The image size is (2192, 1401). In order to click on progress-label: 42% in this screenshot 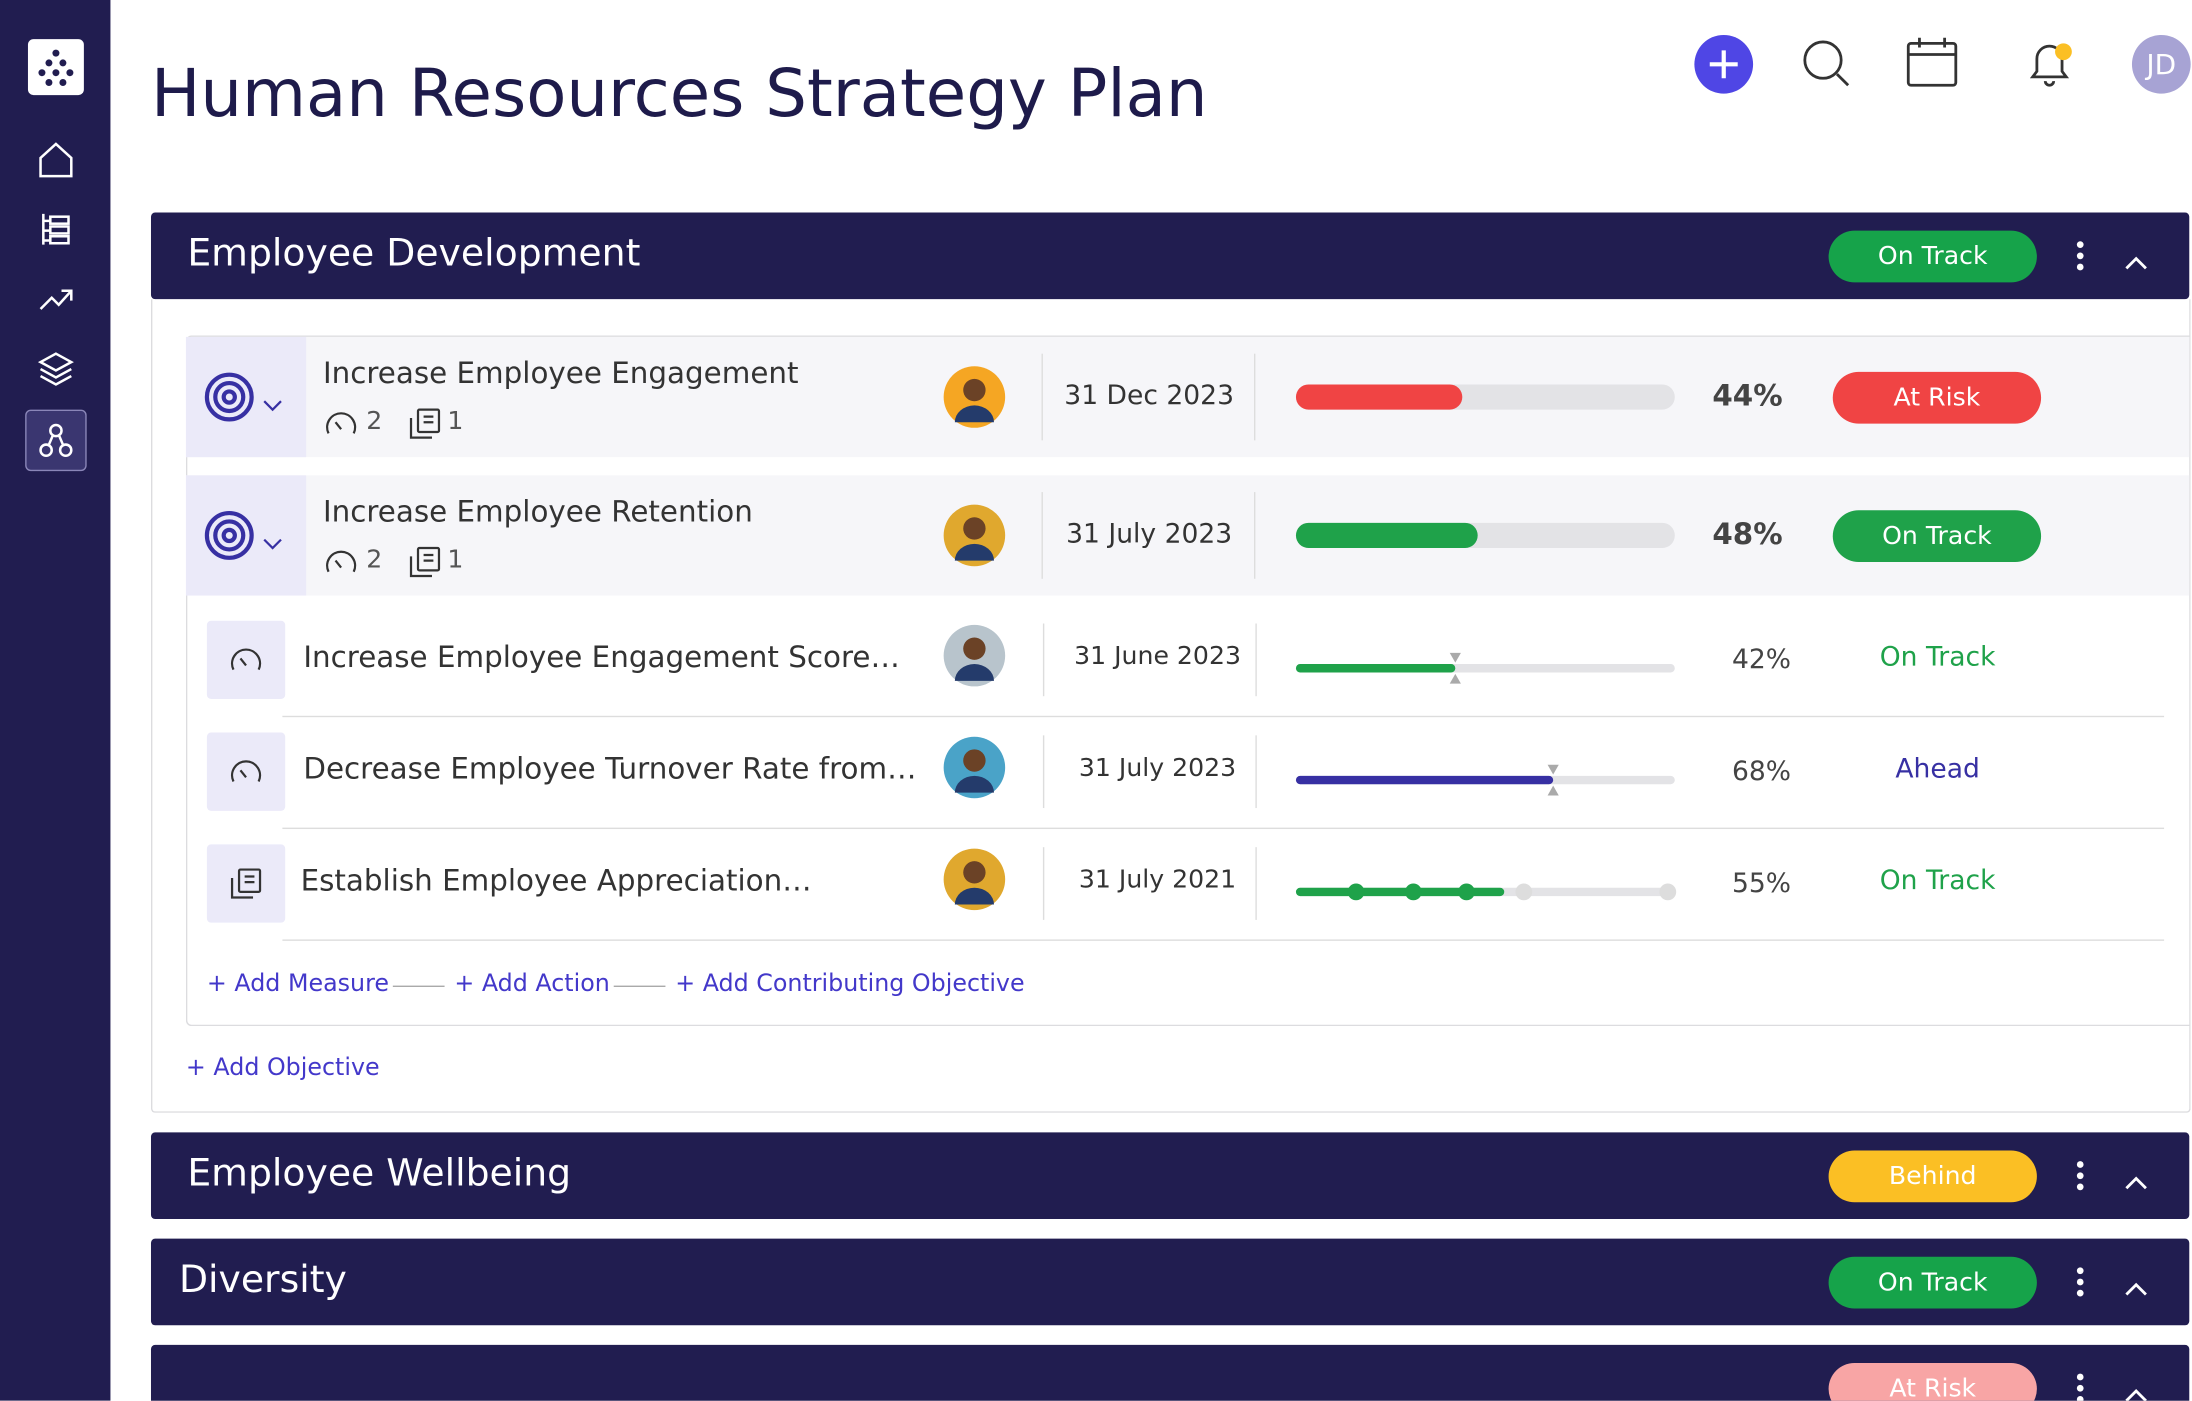, I will do `click(1761, 660)`.